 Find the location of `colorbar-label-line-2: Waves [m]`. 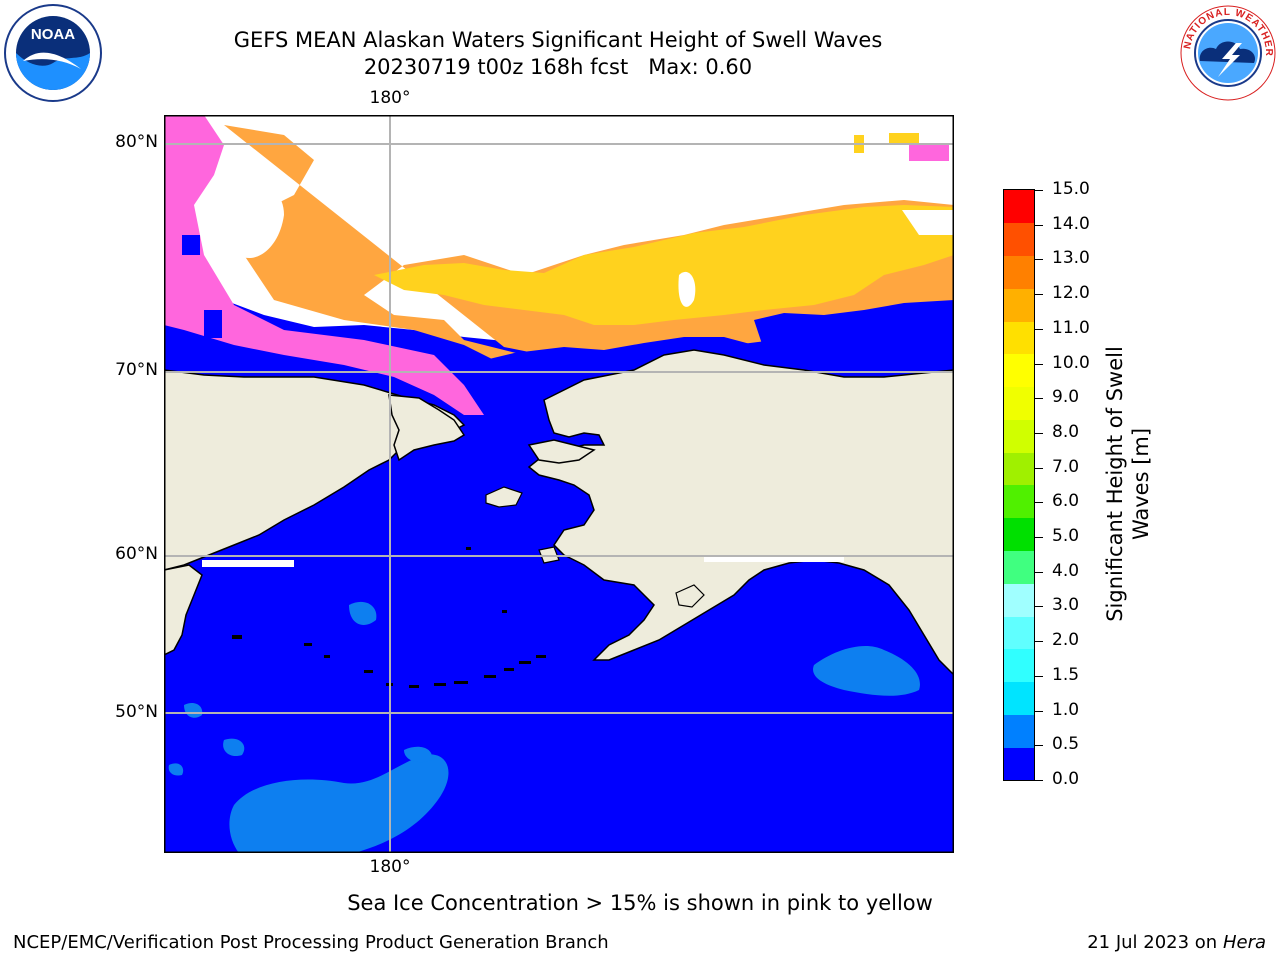

colorbar-label-line-2: Waves [m] is located at coordinates (1141, 484).